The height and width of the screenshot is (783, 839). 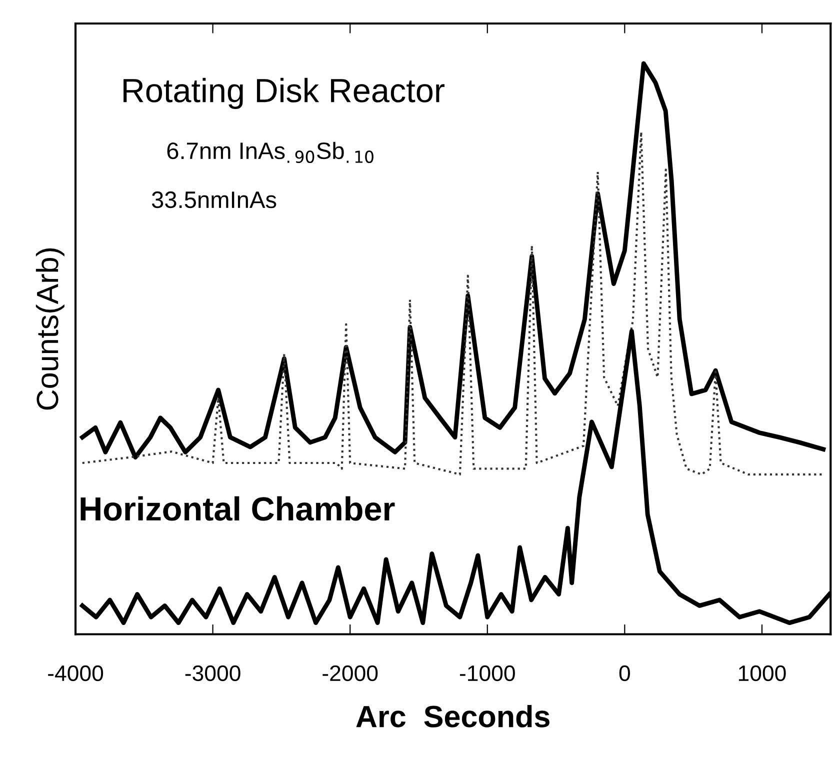 I want to click on annotation: 33.5nmInAs, so click(x=214, y=199).